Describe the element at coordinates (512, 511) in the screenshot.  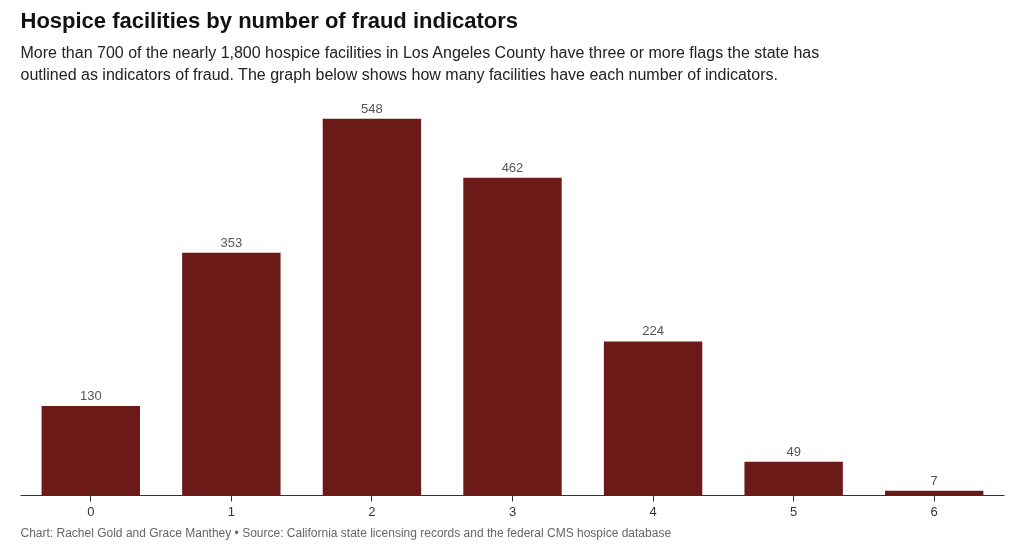
I see `x-tick-label: 3` at that location.